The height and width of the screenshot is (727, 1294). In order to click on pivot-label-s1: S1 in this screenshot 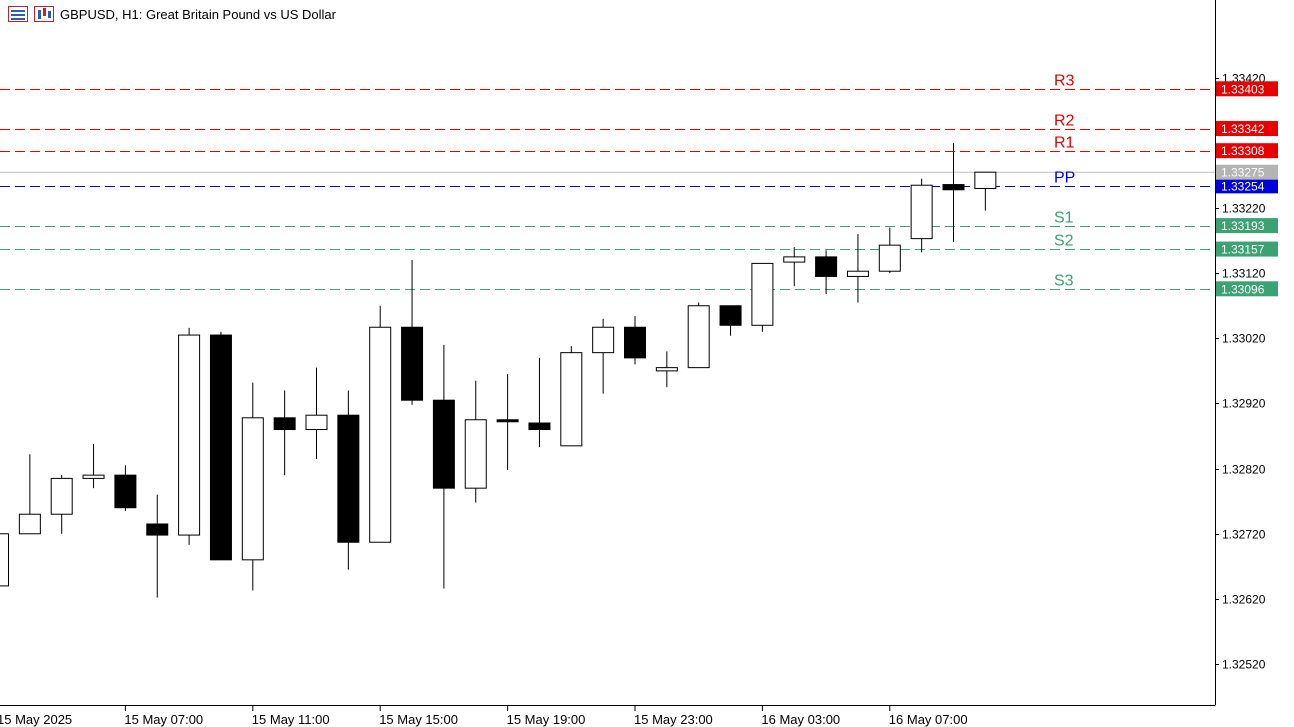, I will do `click(1064, 218)`.